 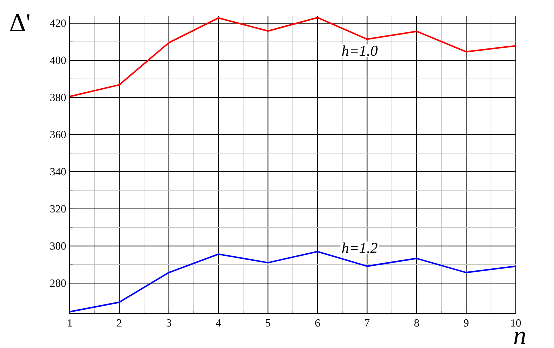 What do you see at coordinates (268, 323) in the screenshot?
I see `x-tick-label: 5` at bounding box center [268, 323].